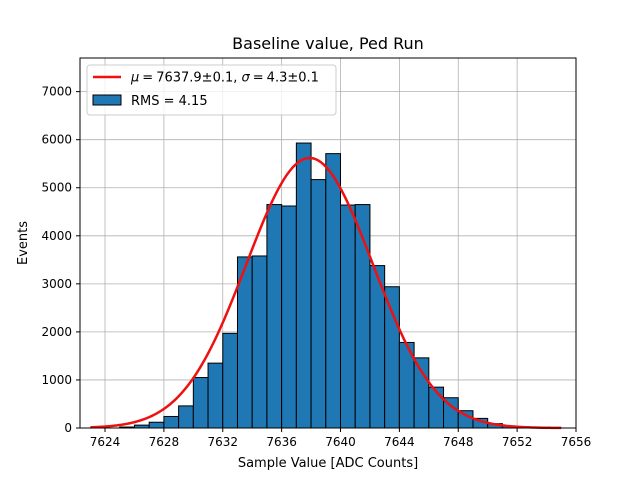 This screenshot has height=480, width=640. Describe the element at coordinates (576, 442) in the screenshot. I see `x-tick-label: 7656` at that location.